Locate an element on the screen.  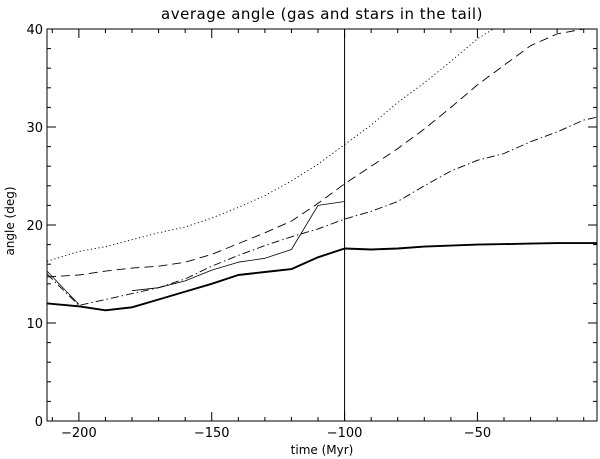
y-tick-label: 20 is located at coordinates (34, 226).